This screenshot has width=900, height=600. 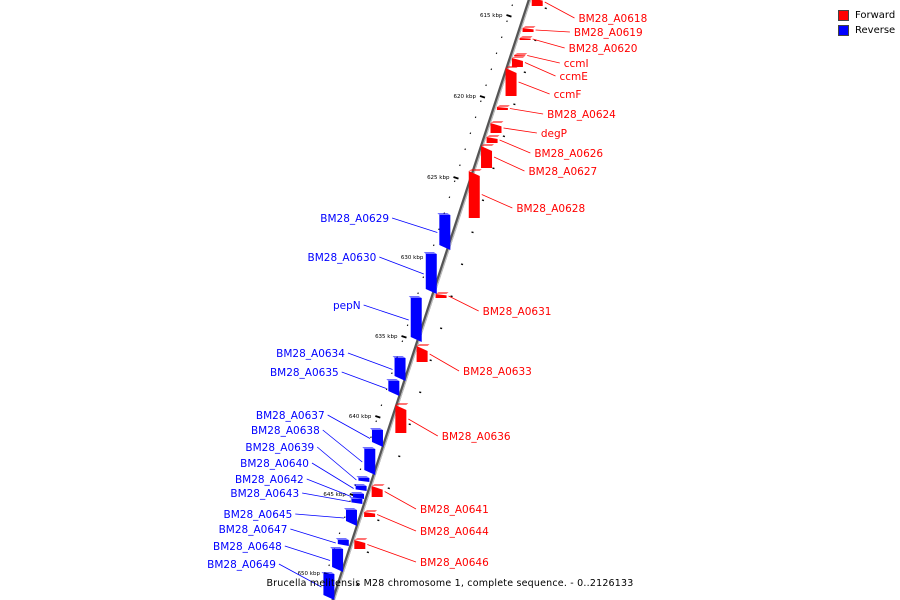 I want to click on reverse-label: Reverse, so click(x=875, y=30).